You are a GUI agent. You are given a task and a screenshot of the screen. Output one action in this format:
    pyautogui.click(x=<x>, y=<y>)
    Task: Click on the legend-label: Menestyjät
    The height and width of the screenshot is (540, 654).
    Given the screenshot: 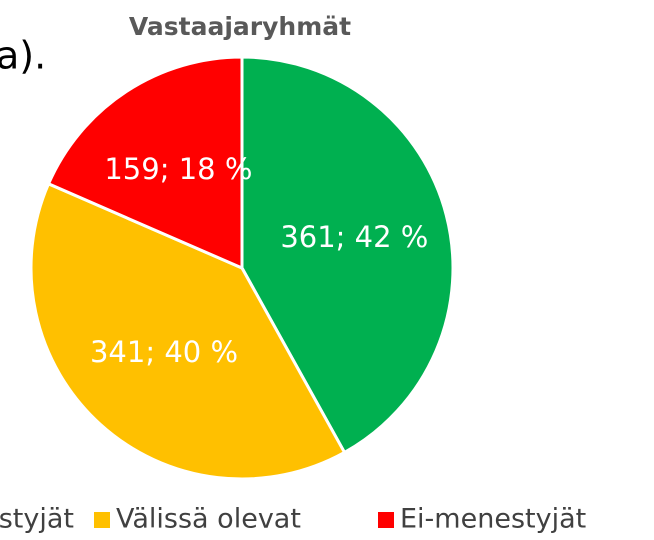 What is the action you would take?
    pyautogui.click(x=37, y=519)
    